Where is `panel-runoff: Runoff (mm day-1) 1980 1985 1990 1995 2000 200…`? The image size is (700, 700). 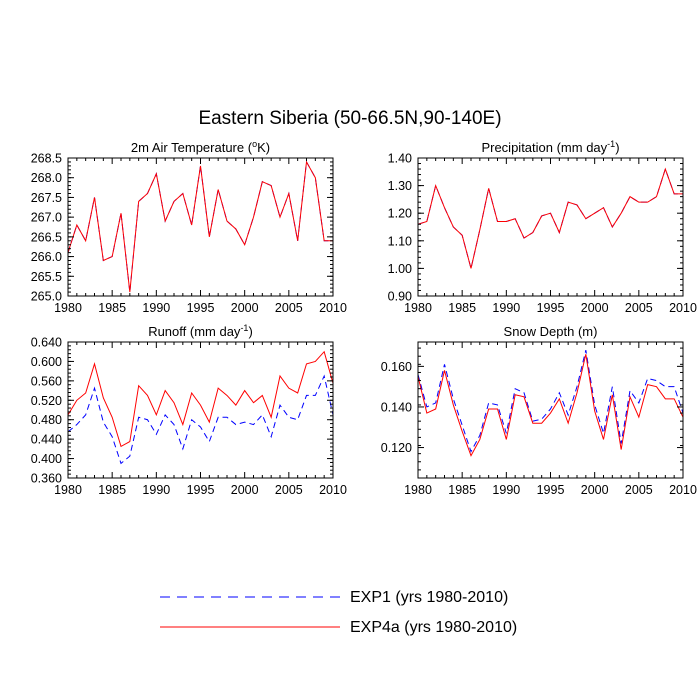
panel-runoff: Runoff (mm day-1) 1980 1985 1990 1995 2000 200… is located at coordinates (189, 410).